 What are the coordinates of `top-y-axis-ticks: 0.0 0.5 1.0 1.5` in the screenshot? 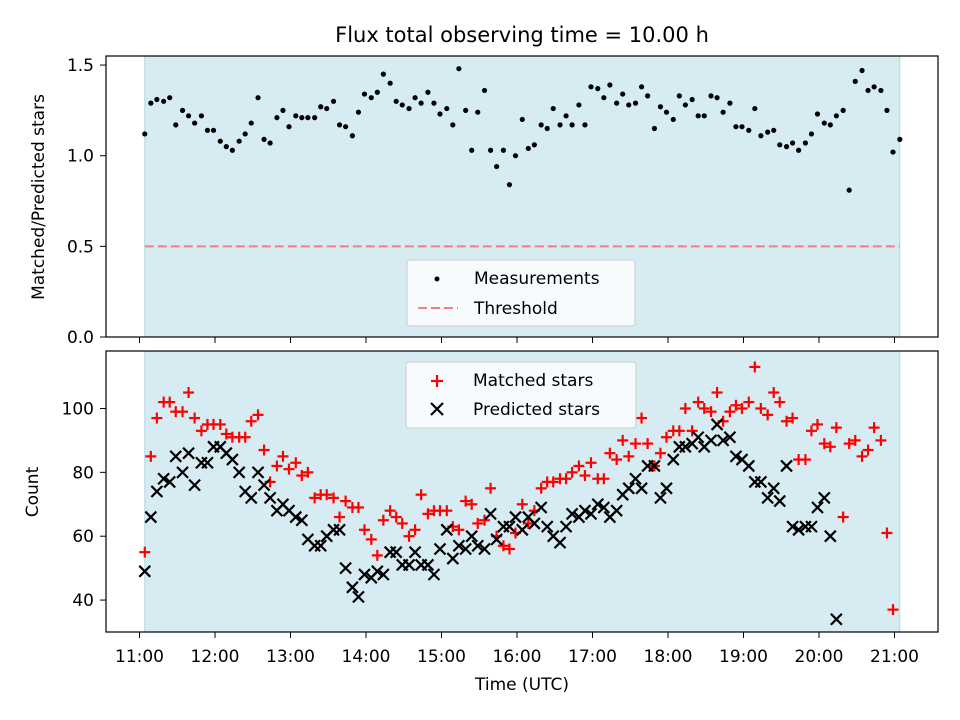 It's located at (86, 202).